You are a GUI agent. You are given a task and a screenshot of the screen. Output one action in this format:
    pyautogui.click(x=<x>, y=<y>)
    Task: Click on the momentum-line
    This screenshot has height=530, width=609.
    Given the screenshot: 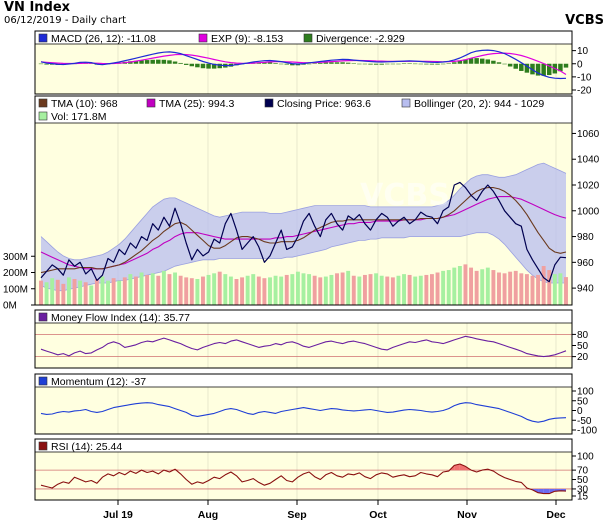 What is the action you would take?
    pyautogui.click(x=303, y=412)
    